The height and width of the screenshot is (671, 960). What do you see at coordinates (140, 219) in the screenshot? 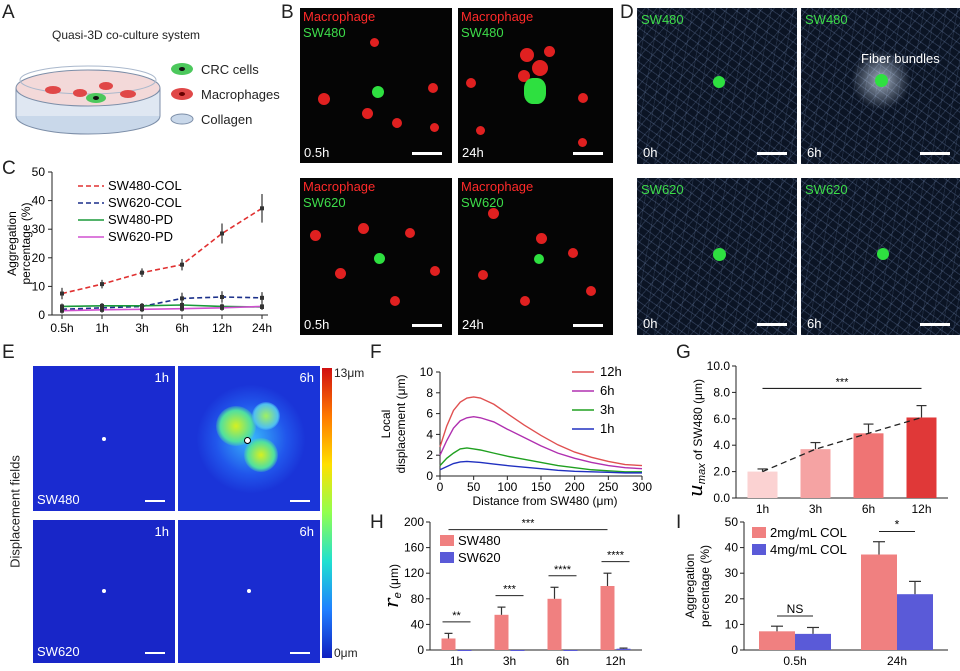
I see `legend-label: SW480-PD` at bounding box center [140, 219].